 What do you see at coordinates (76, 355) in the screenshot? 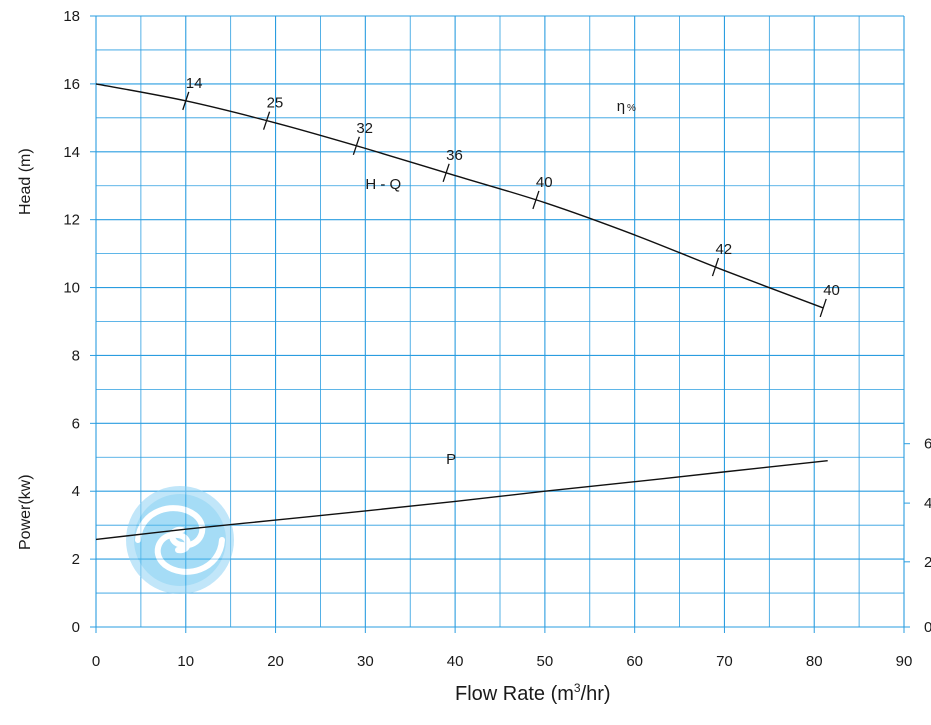
I see `y-tick-label: 8` at bounding box center [76, 355].